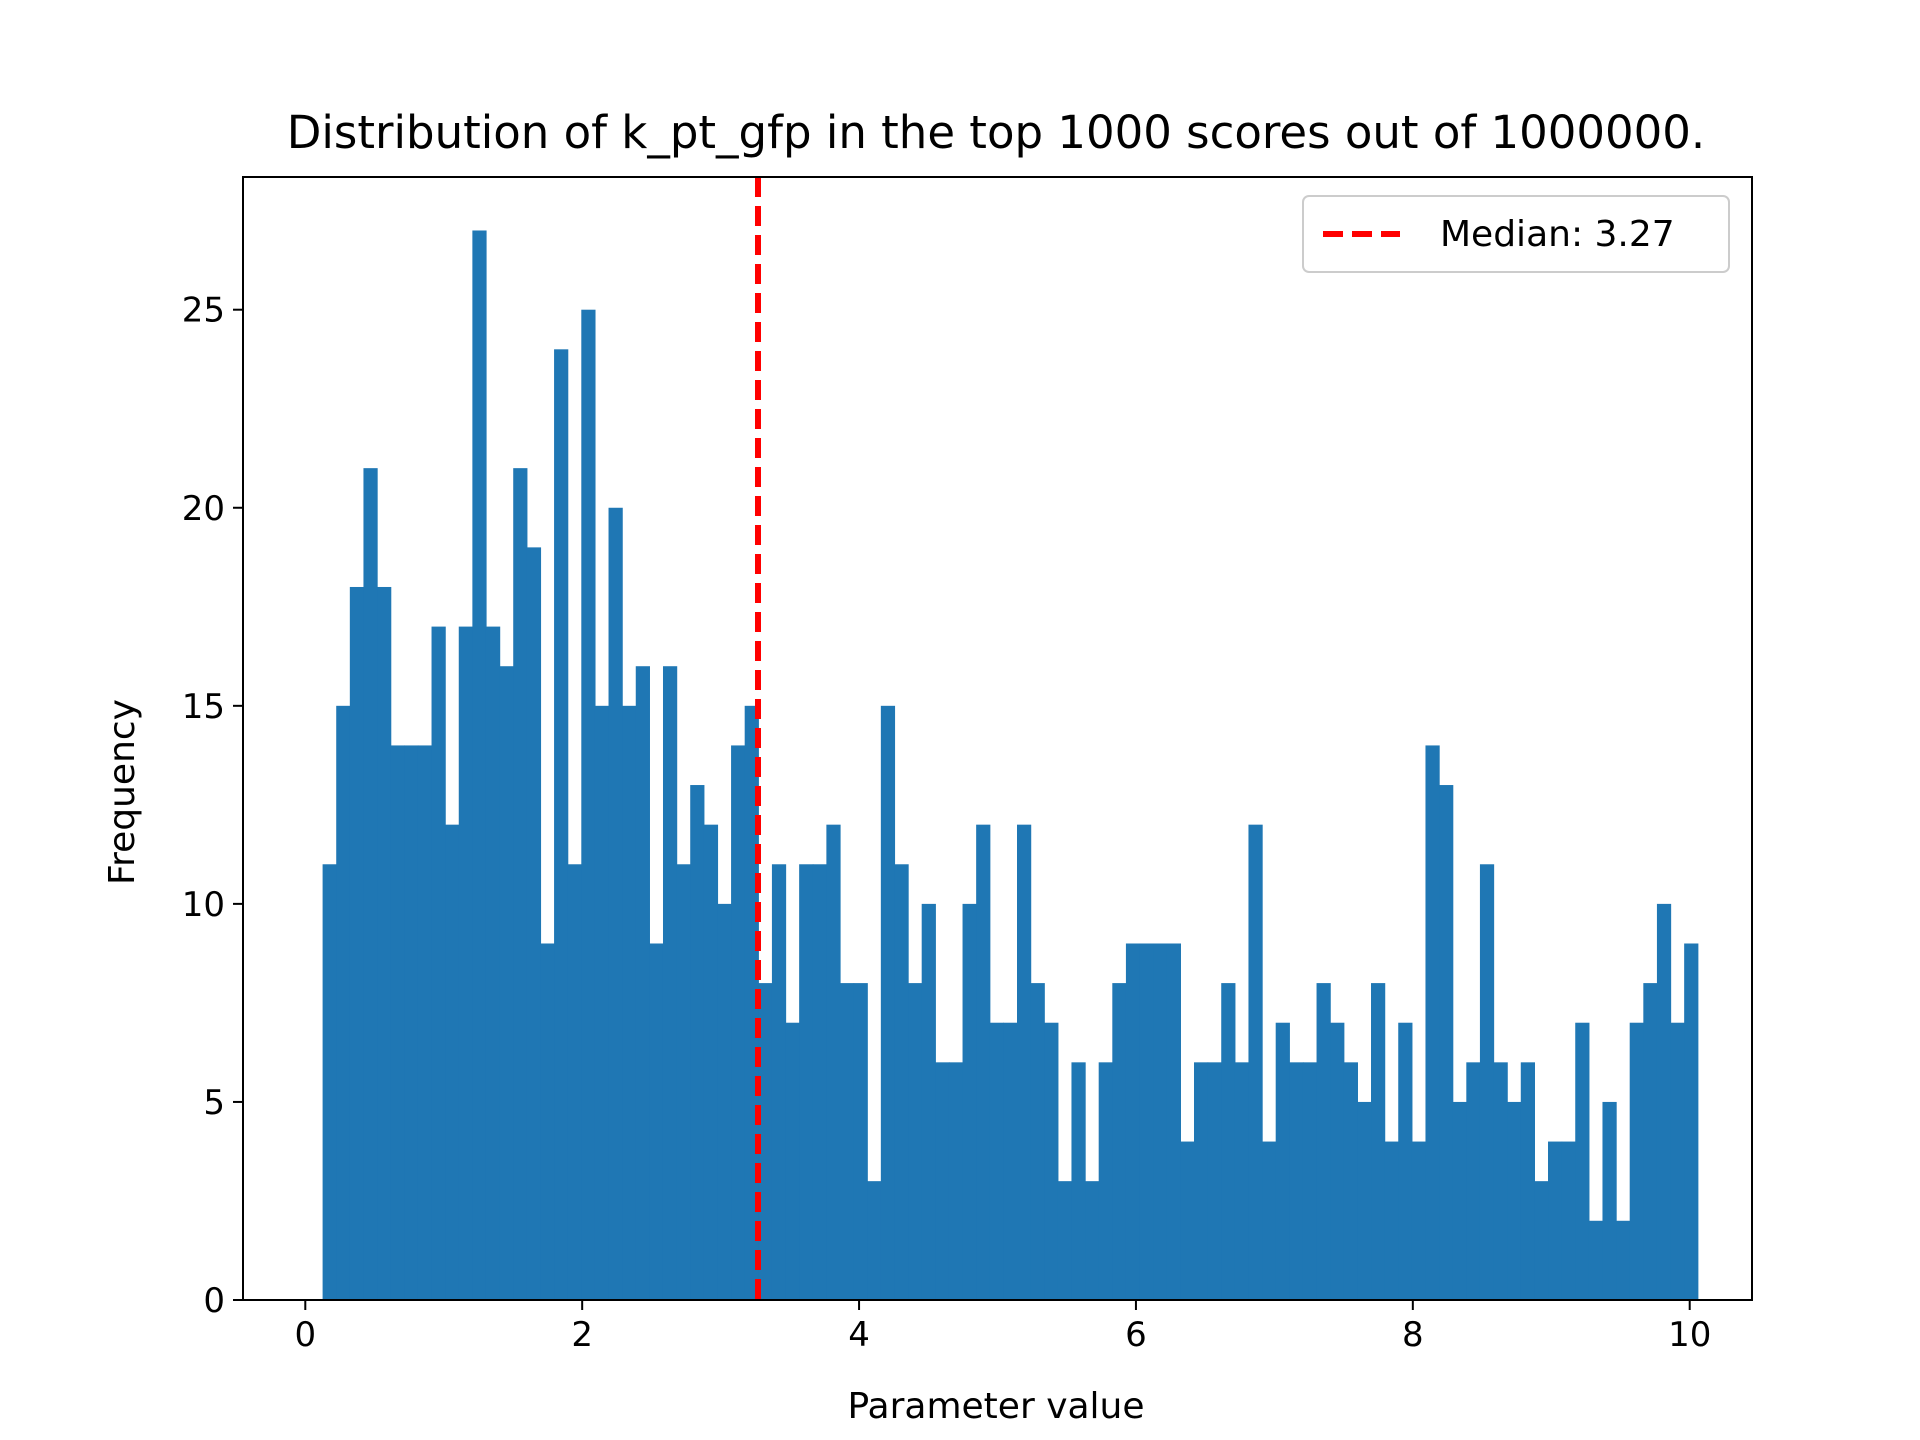 The image size is (1920, 1440). What do you see at coordinates (214, 1301) in the screenshot?
I see `y-tick-label: 0` at bounding box center [214, 1301].